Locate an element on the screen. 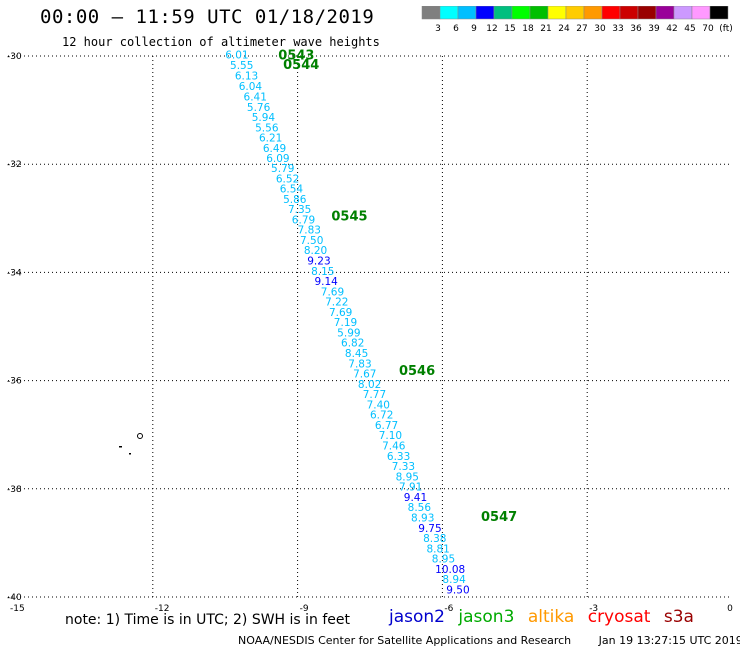 This screenshot has width=740, height=650. wave-height-sample: 6.01 is located at coordinates (236, 55).